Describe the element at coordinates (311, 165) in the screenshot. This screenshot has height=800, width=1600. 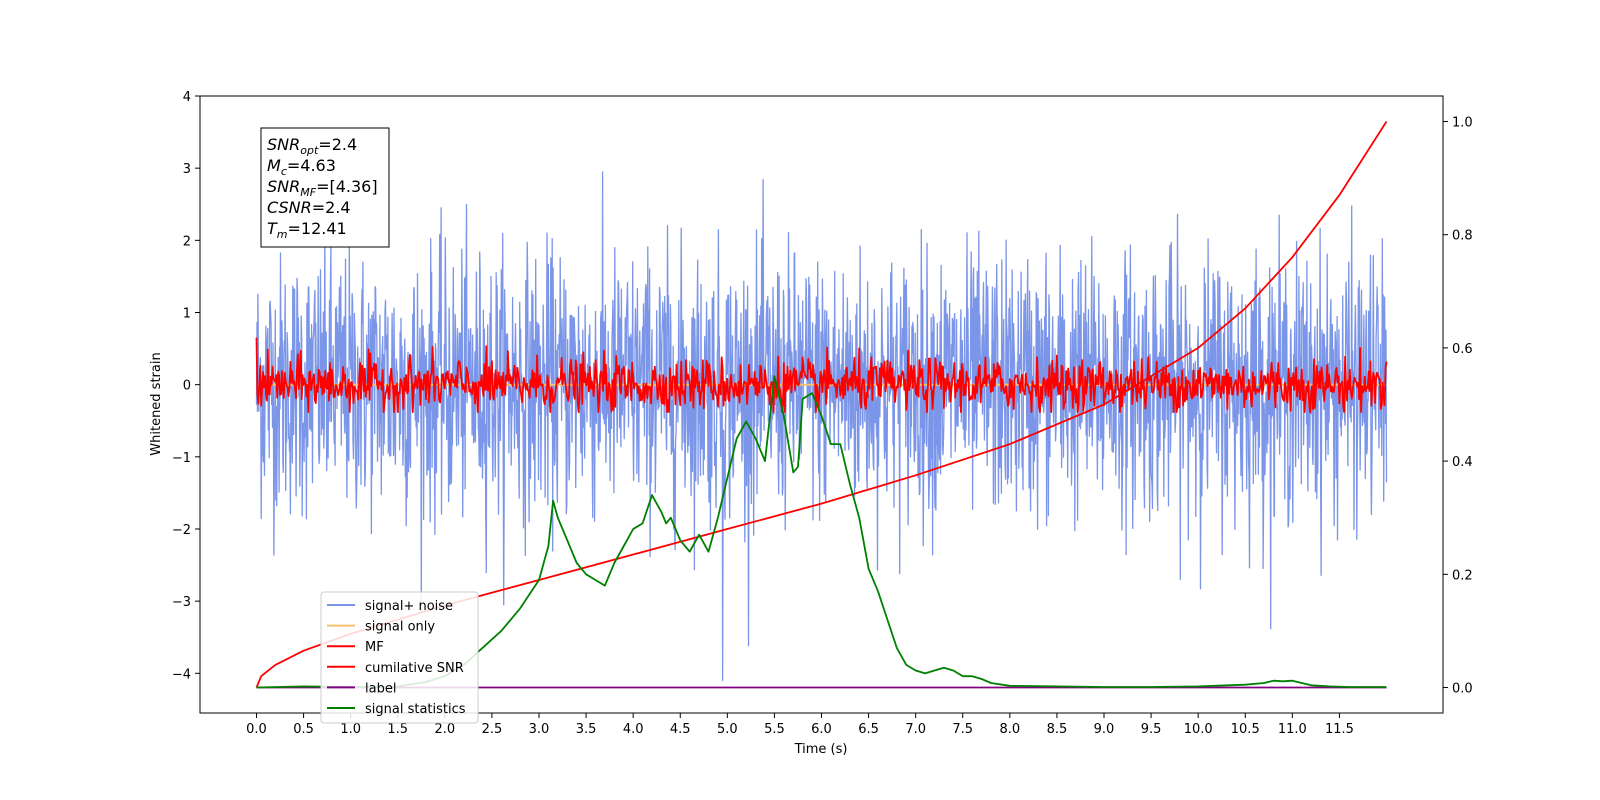
I see `stats-value: =4.63` at that location.